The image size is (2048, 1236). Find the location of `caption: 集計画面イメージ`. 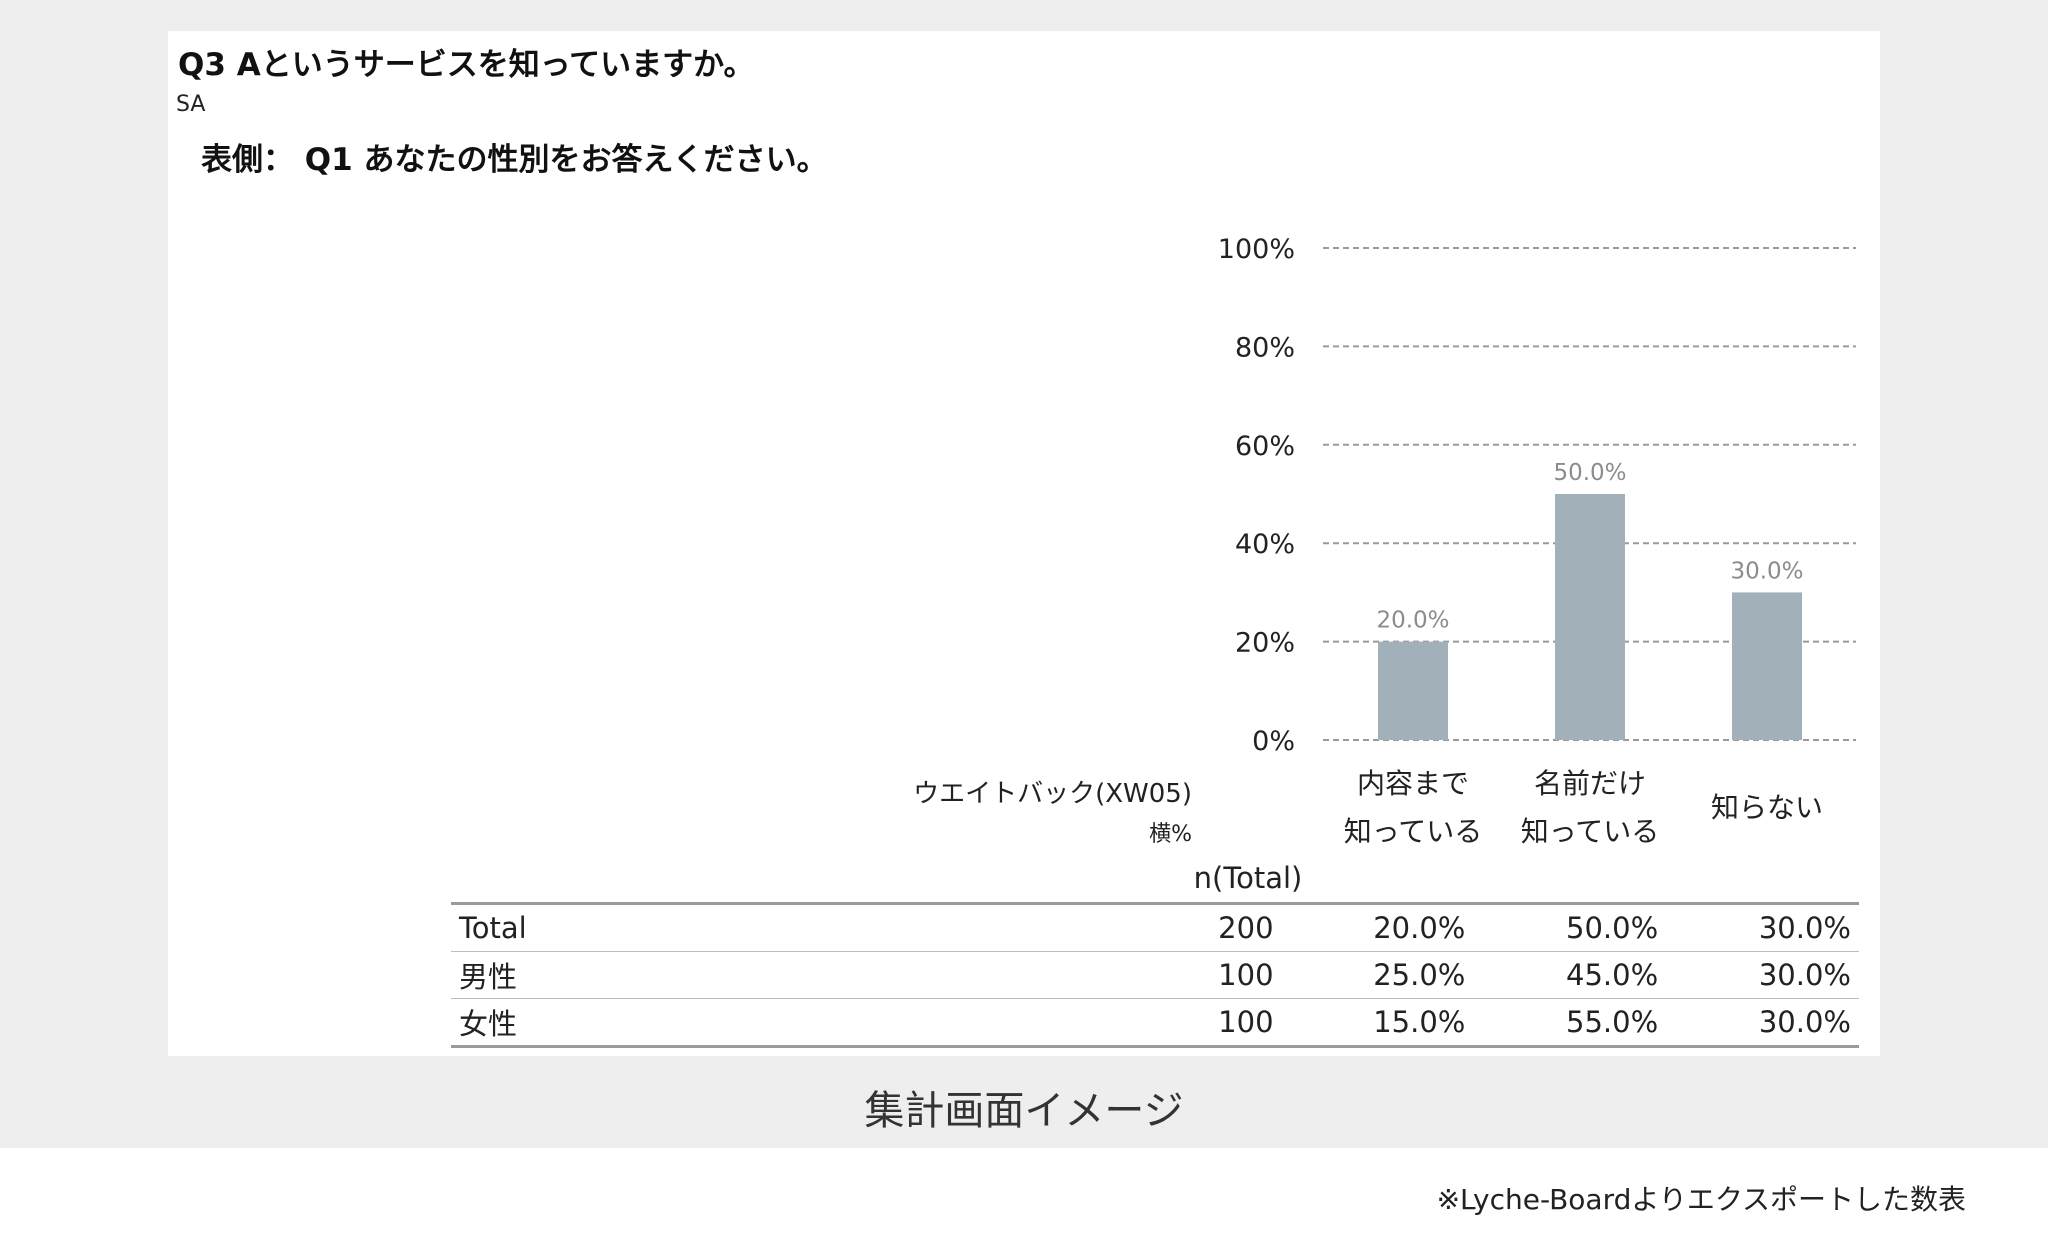

caption: 集計画面イメージ is located at coordinates (1024, 1111).